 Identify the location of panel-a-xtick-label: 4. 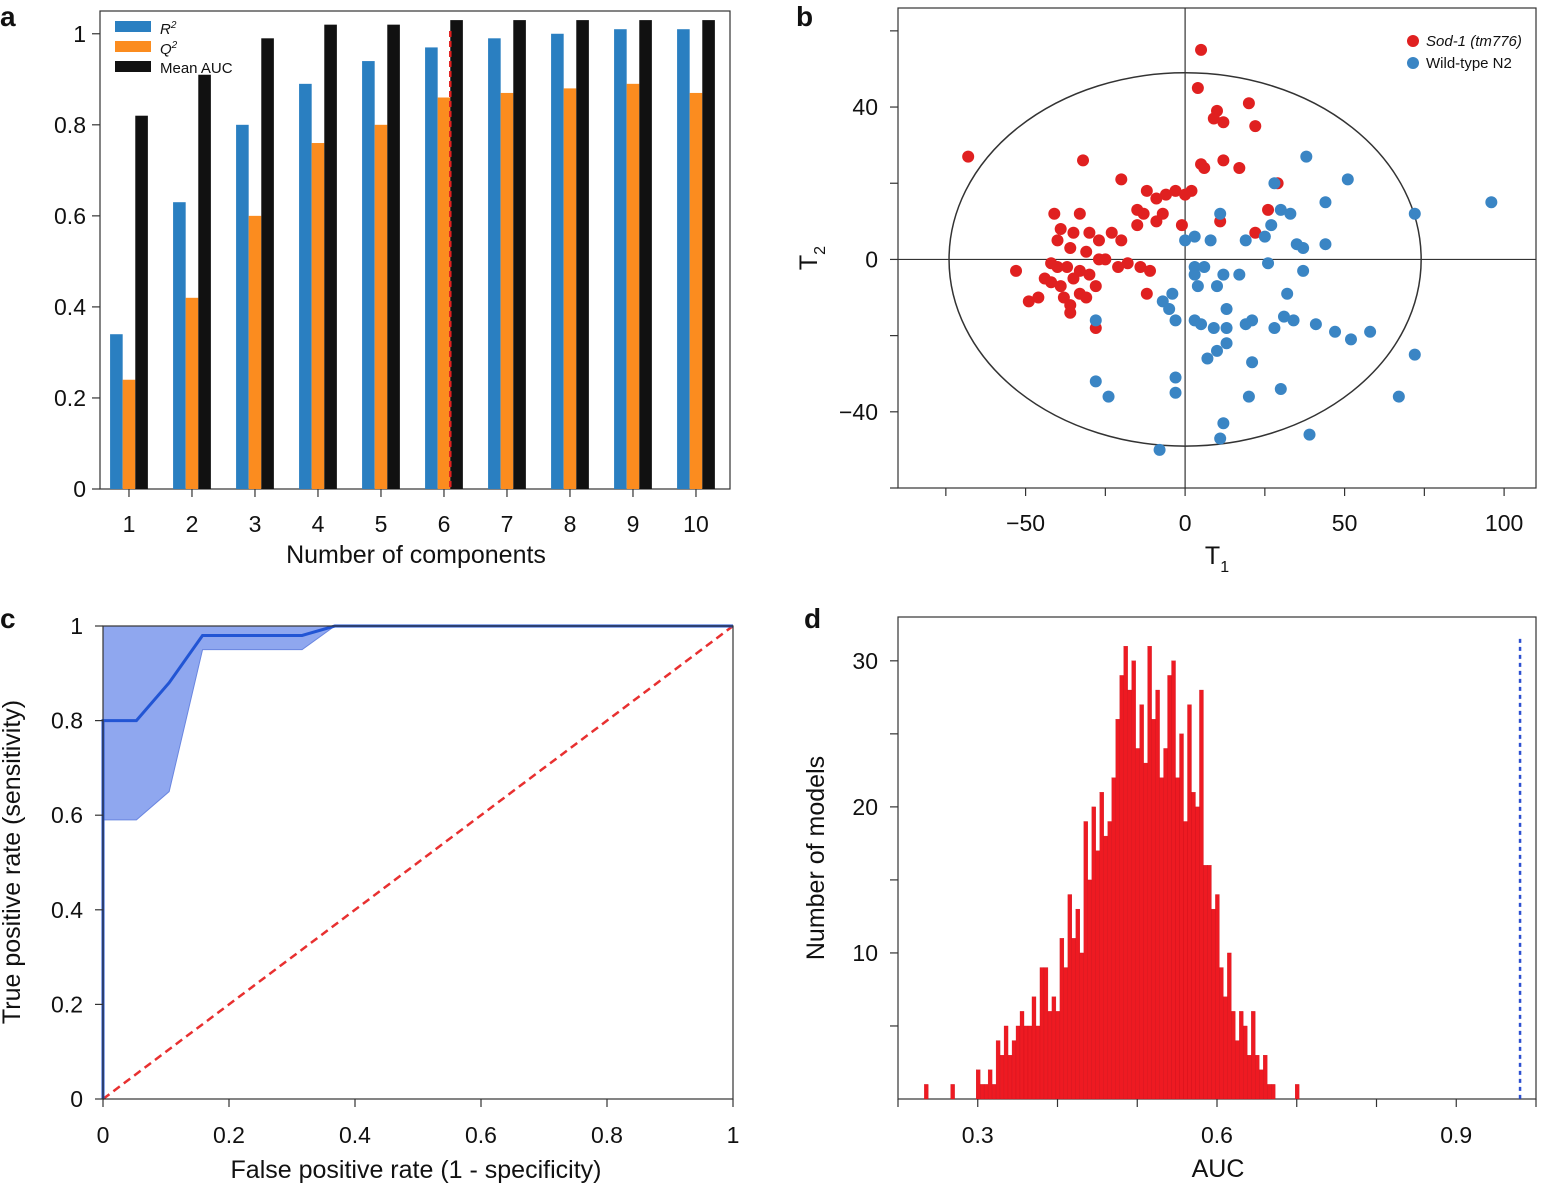
(318, 524).